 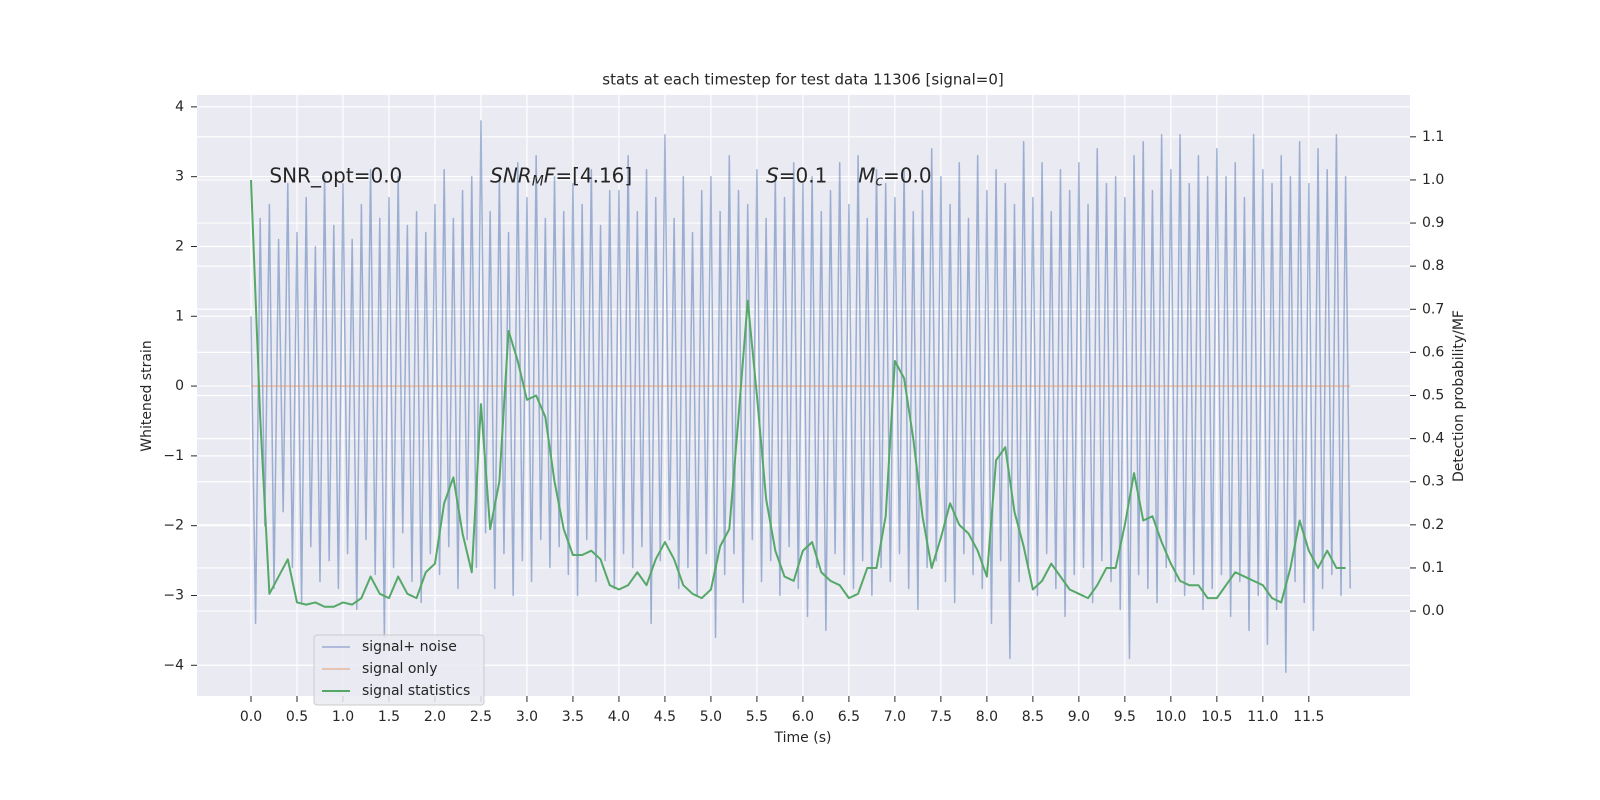 I want to click on x-tick-label: 8.0, so click(x=987, y=717).